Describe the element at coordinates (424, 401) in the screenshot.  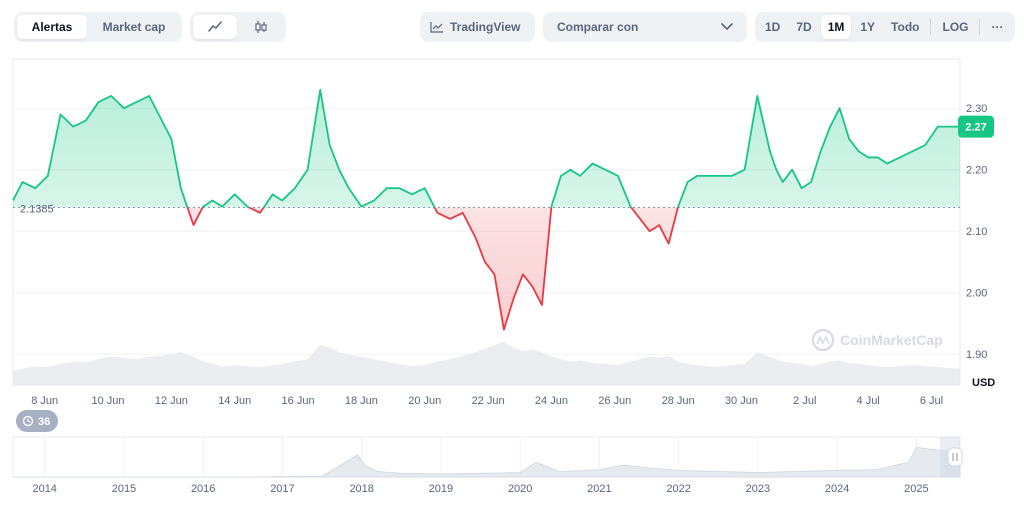
I see `x-tick-label: 20 Jun` at that location.